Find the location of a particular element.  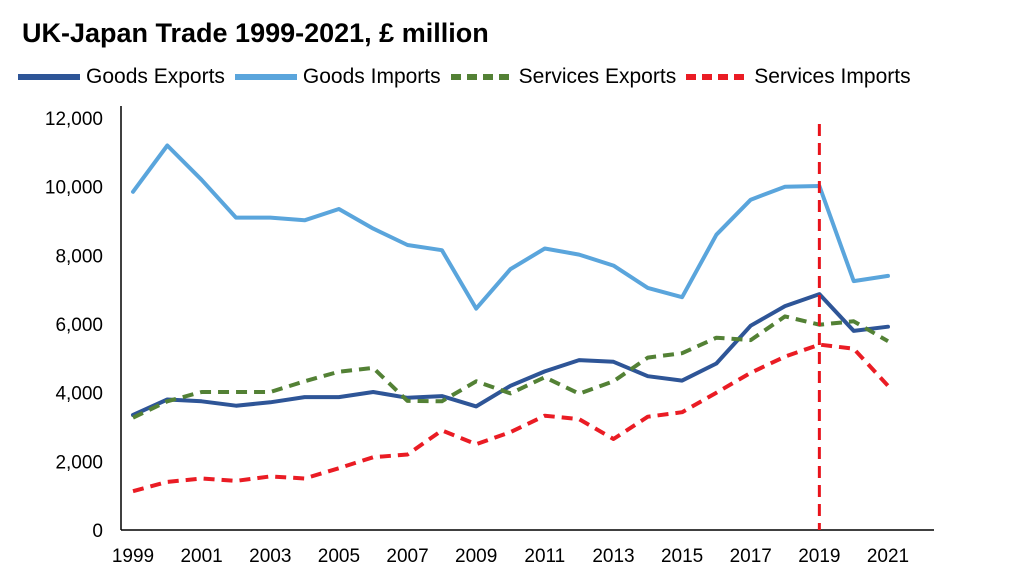

legend-item-services-imports: Services Imports is located at coordinates (798, 77).